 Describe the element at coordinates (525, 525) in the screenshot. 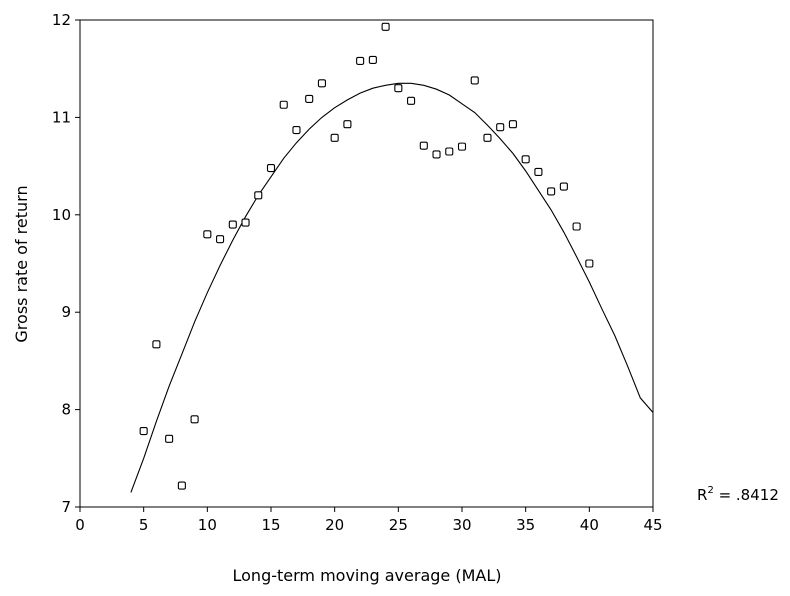

I see `x-tick-label: 35` at that location.